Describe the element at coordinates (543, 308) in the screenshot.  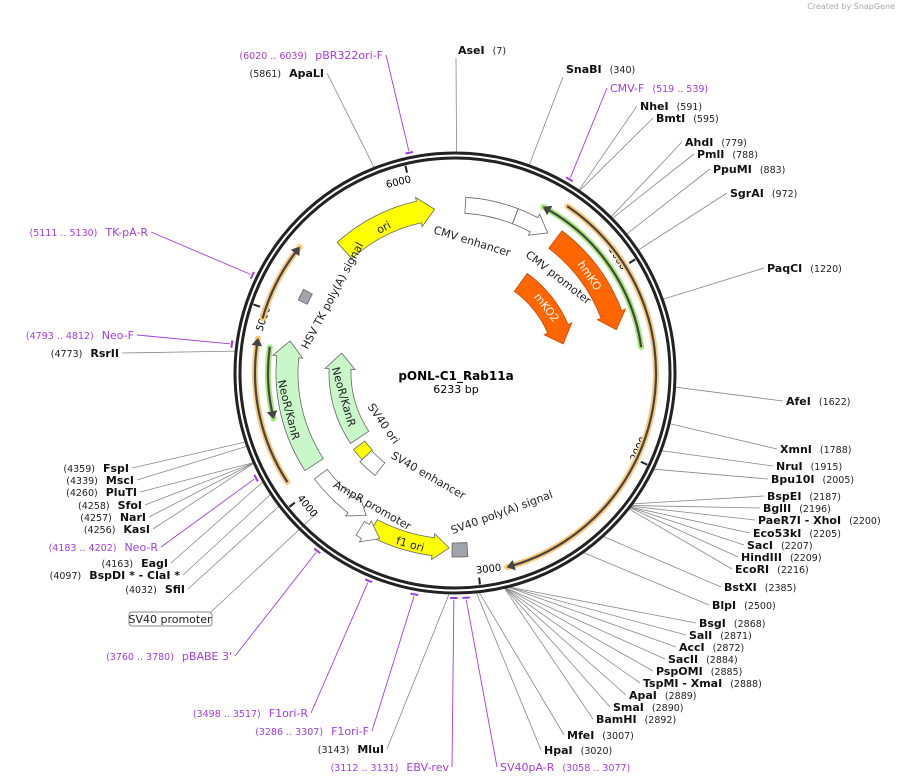
I see `feature-mko2` at that location.